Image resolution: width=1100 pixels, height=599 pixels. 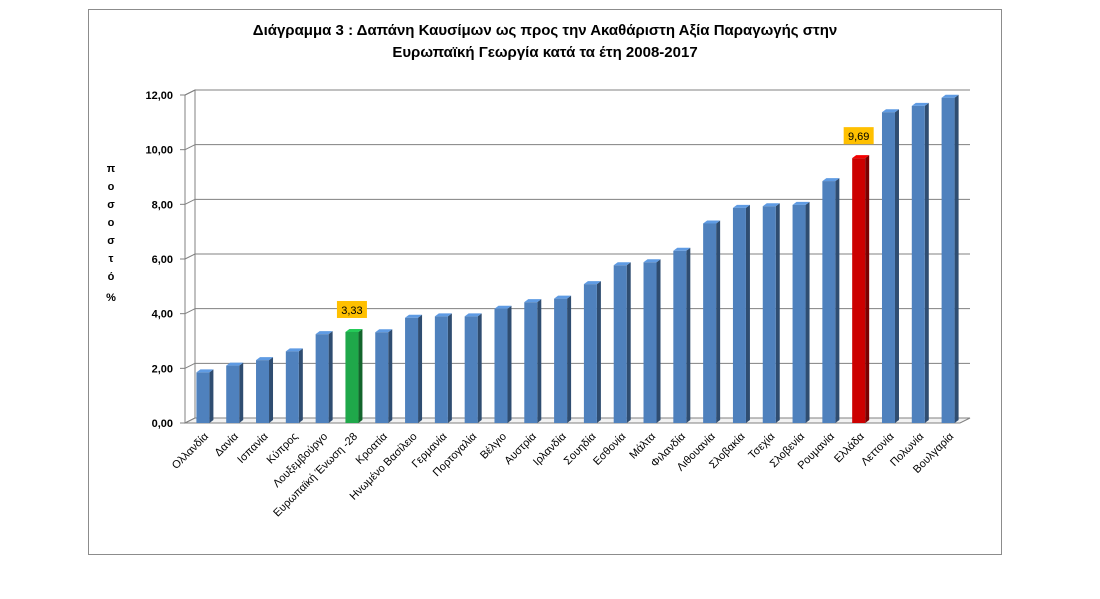 I want to click on y-tick-label: 0,00, so click(x=162, y=424).